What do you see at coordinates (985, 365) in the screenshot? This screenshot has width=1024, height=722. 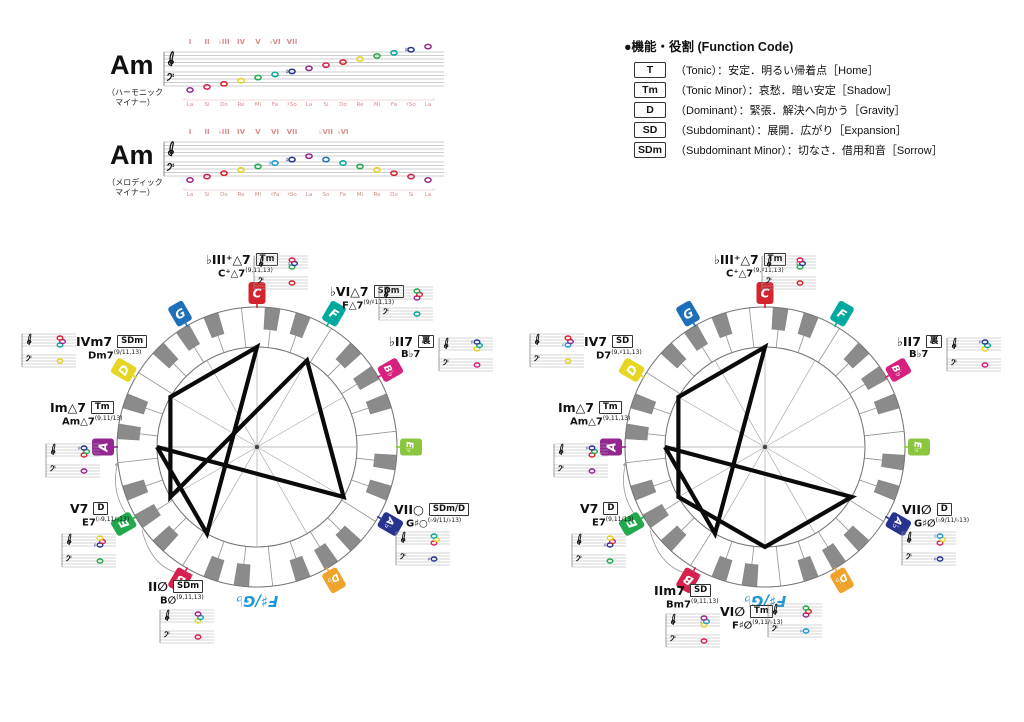 I see `chord-tone-Bb` at bounding box center [985, 365].